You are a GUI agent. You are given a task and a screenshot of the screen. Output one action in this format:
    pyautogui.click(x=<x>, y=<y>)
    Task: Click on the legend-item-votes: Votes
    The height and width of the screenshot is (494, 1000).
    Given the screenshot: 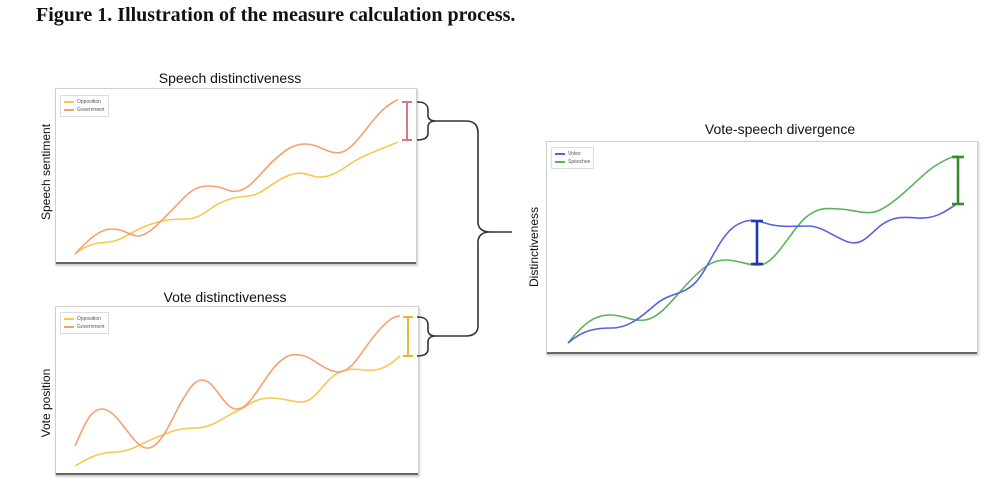 What is the action you would take?
    pyautogui.click(x=572, y=154)
    